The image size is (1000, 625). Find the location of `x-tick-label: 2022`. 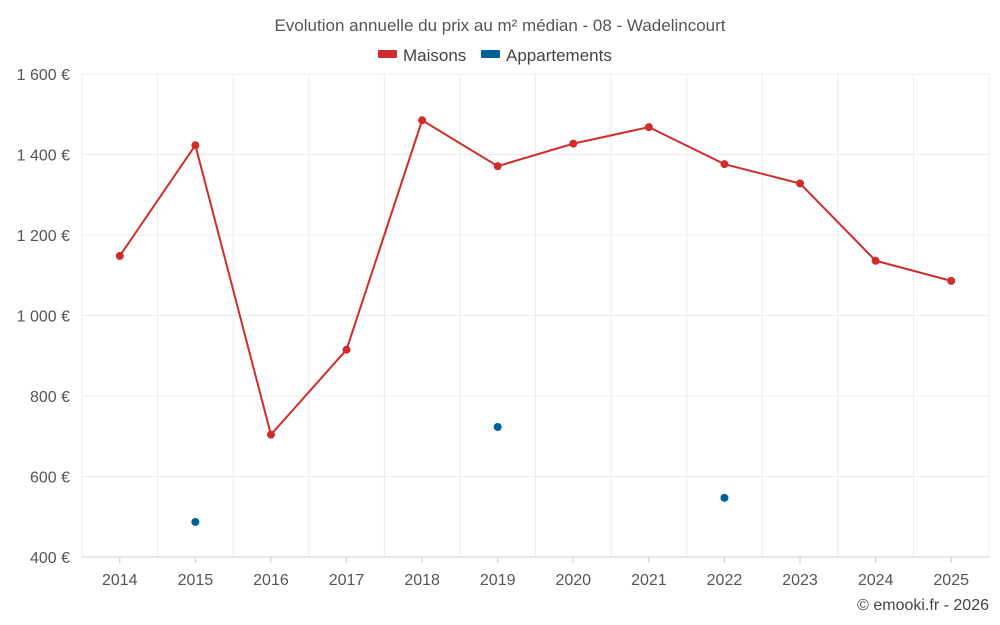

x-tick-label: 2022 is located at coordinates (725, 580).